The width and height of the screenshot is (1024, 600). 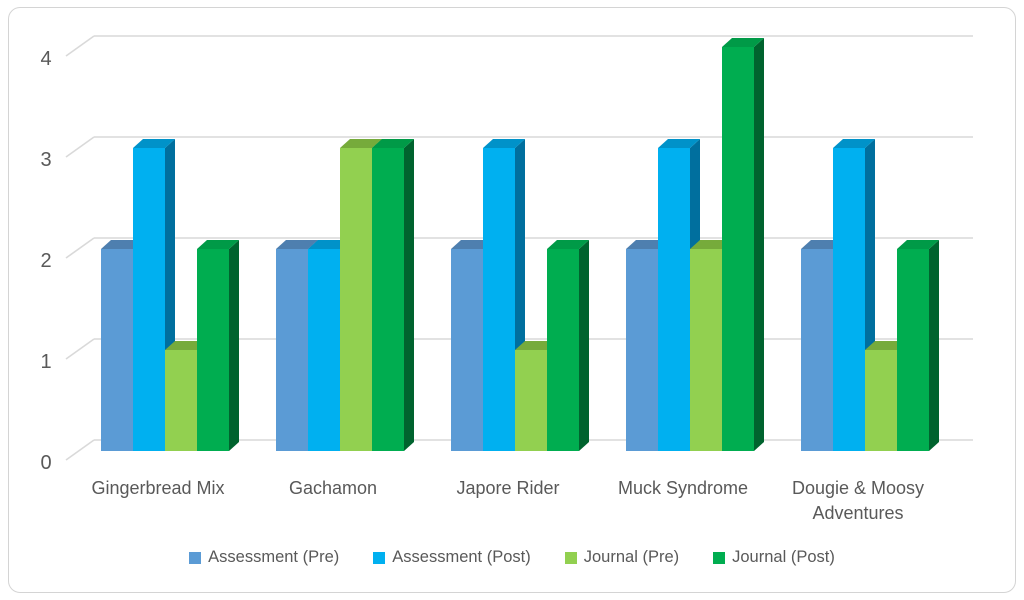 What do you see at coordinates (783, 557) in the screenshot?
I see `legend-label: Journal (Post)` at bounding box center [783, 557].